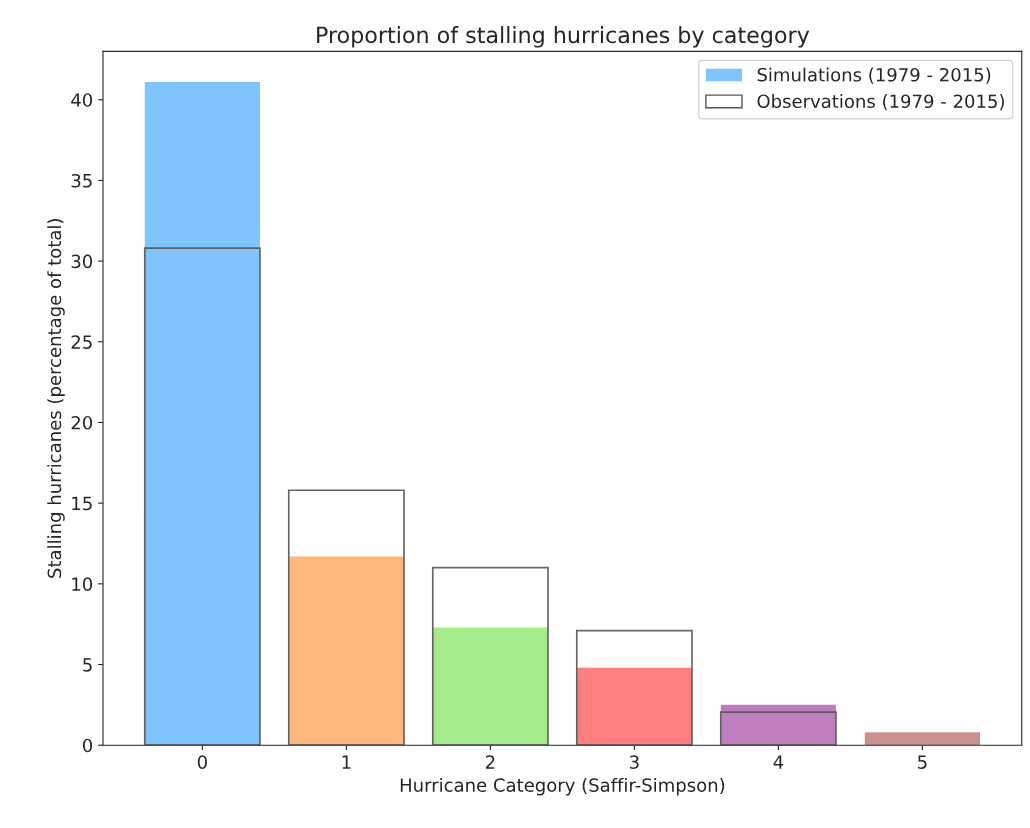 The image size is (1030, 828). I want to click on x-tick-label: 2, so click(490, 762).